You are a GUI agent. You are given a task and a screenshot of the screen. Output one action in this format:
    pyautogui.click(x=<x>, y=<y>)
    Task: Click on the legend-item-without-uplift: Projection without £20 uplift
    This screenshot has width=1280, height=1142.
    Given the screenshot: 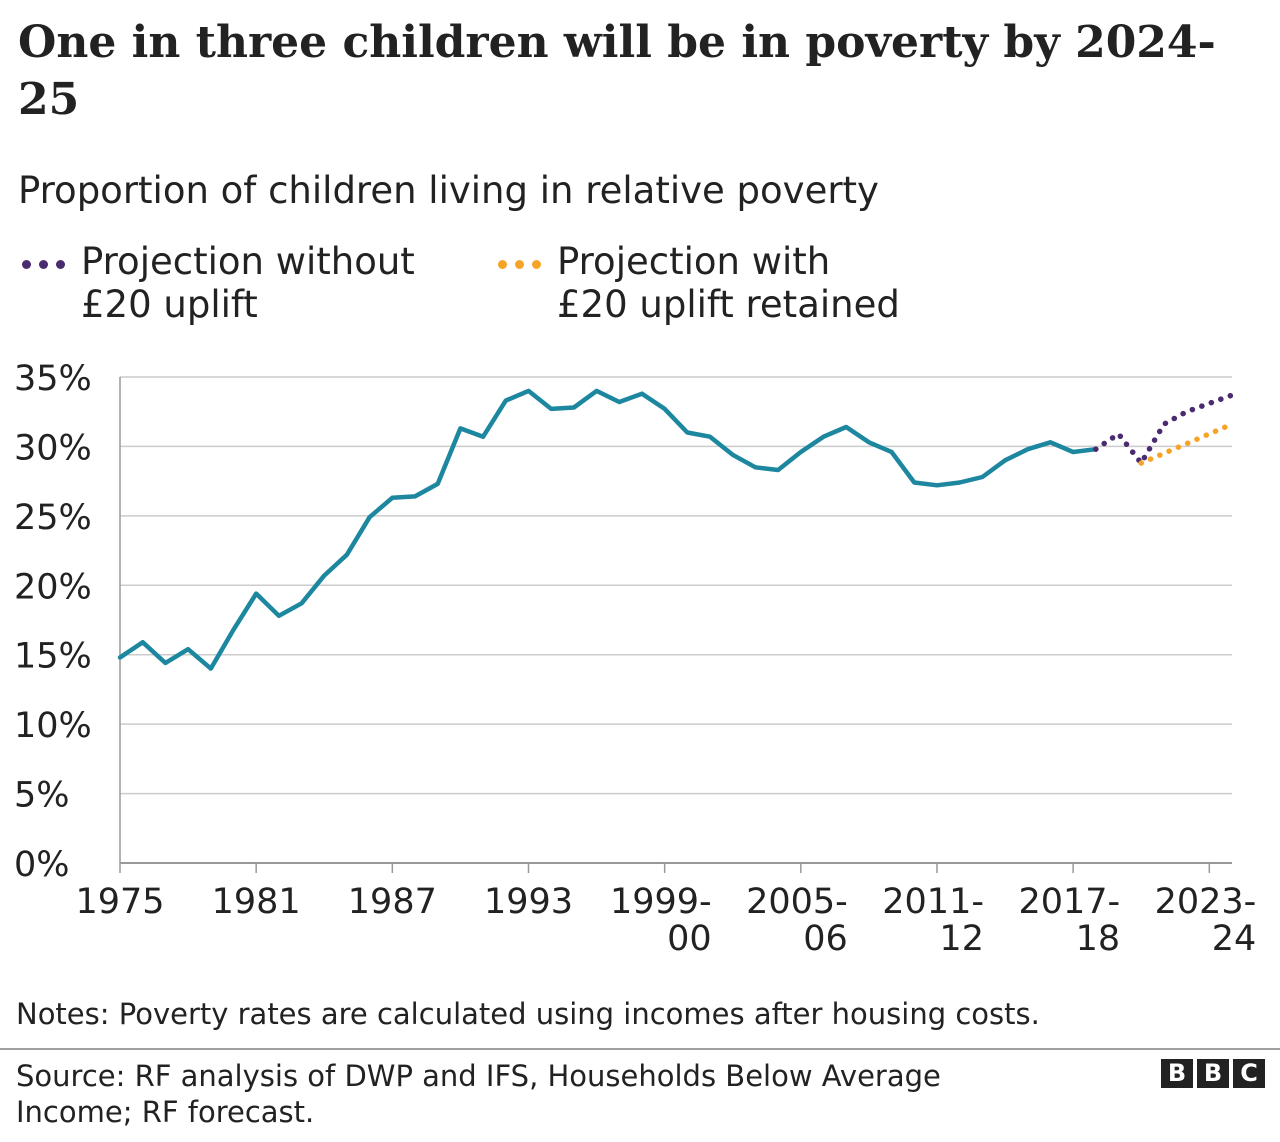 What is the action you would take?
    pyautogui.click(x=218, y=283)
    